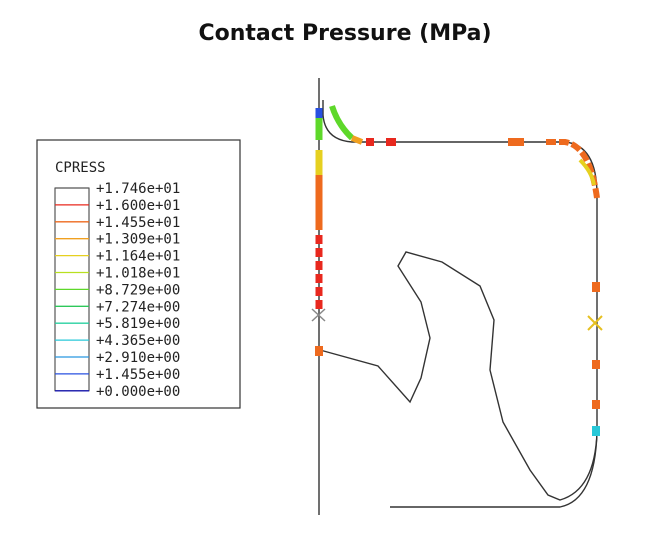  I want to click on legend-level-label: +5.819e+00, so click(138, 324).